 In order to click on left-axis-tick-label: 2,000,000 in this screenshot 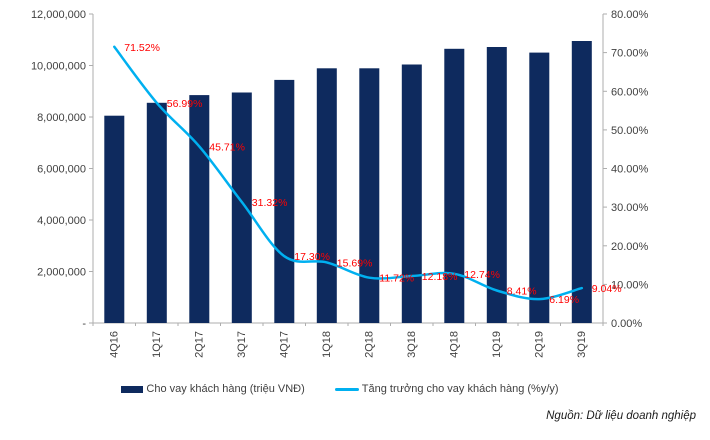, I will do `click(61, 273)`.